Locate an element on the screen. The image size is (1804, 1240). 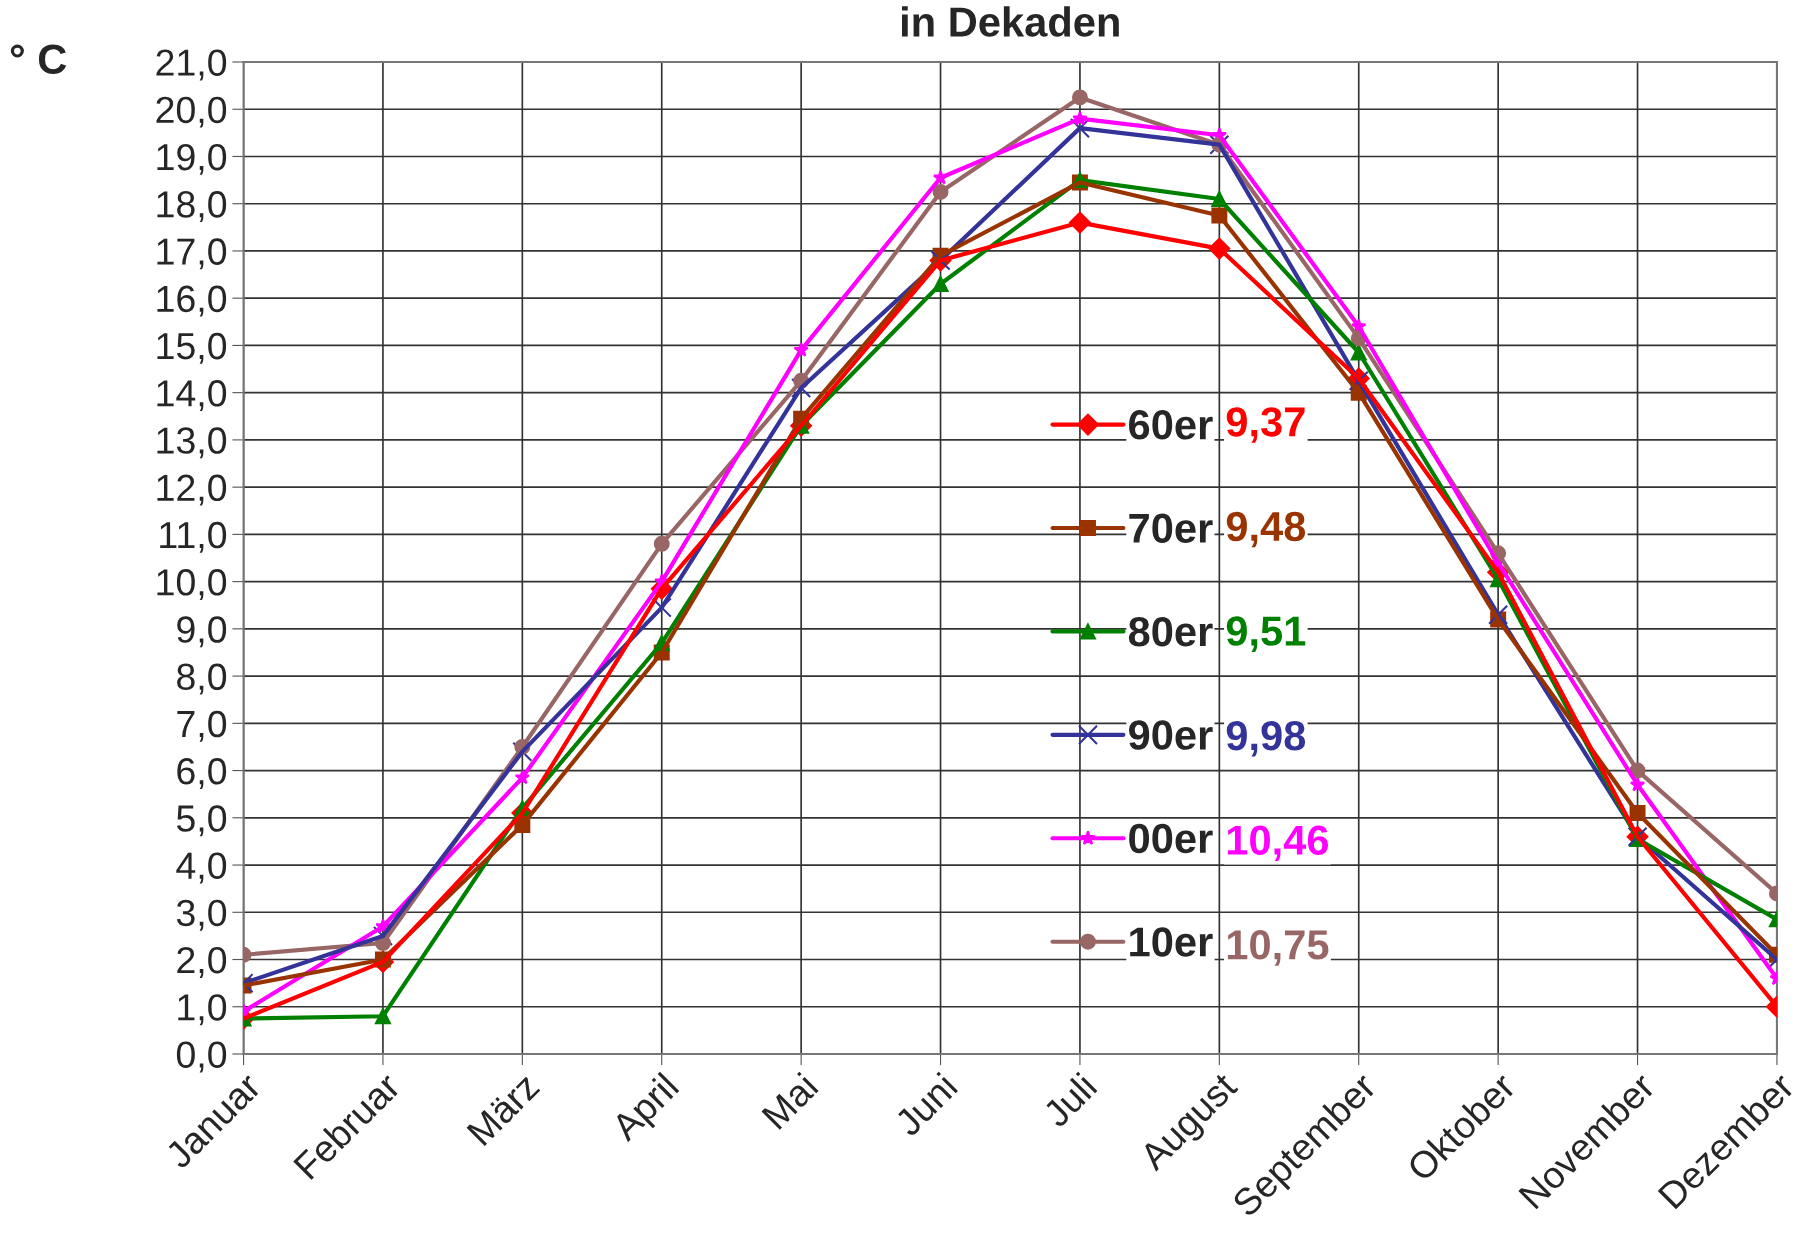
legend-label: 90er is located at coordinates (1170, 735).